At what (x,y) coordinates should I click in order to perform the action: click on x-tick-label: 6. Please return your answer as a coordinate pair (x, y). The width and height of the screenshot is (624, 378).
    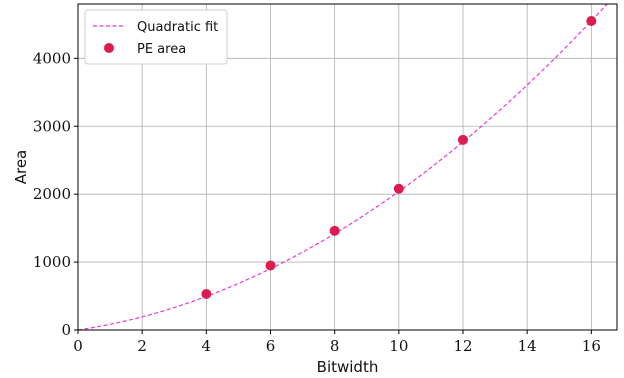
    Looking at the image, I should click on (271, 346).